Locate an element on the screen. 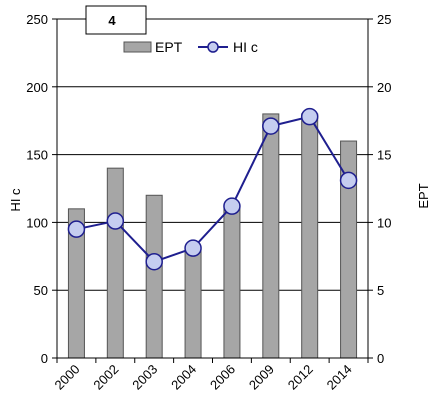  x-axis-ticks: 2000 2002 2003 2004 2006 2009 2012 2014 is located at coordinates (203, 377).